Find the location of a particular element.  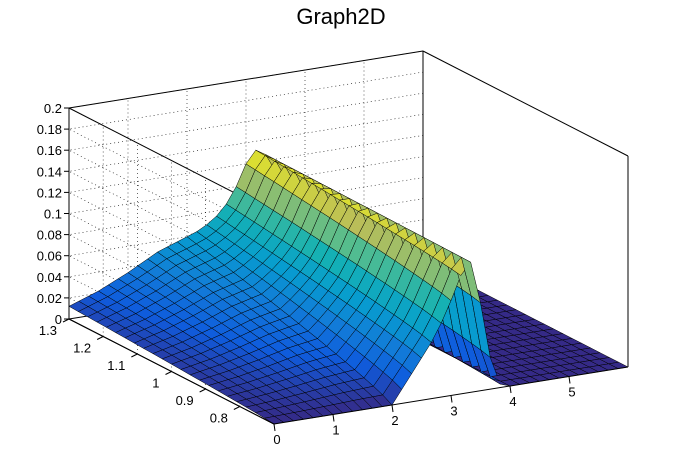

x-tick-label: 1 is located at coordinates (335, 430).